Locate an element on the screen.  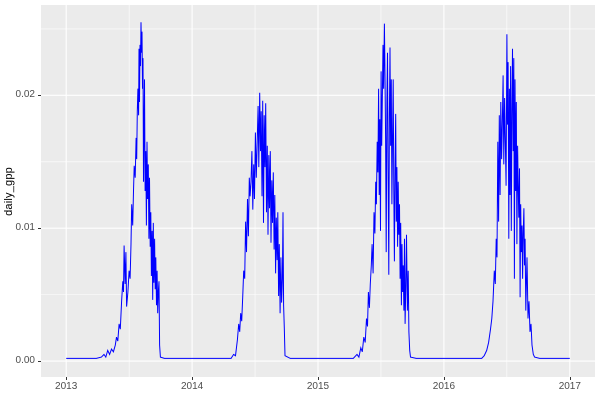
y-axis-title-wrap: daily_gpp is located at coordinates (9, 191).